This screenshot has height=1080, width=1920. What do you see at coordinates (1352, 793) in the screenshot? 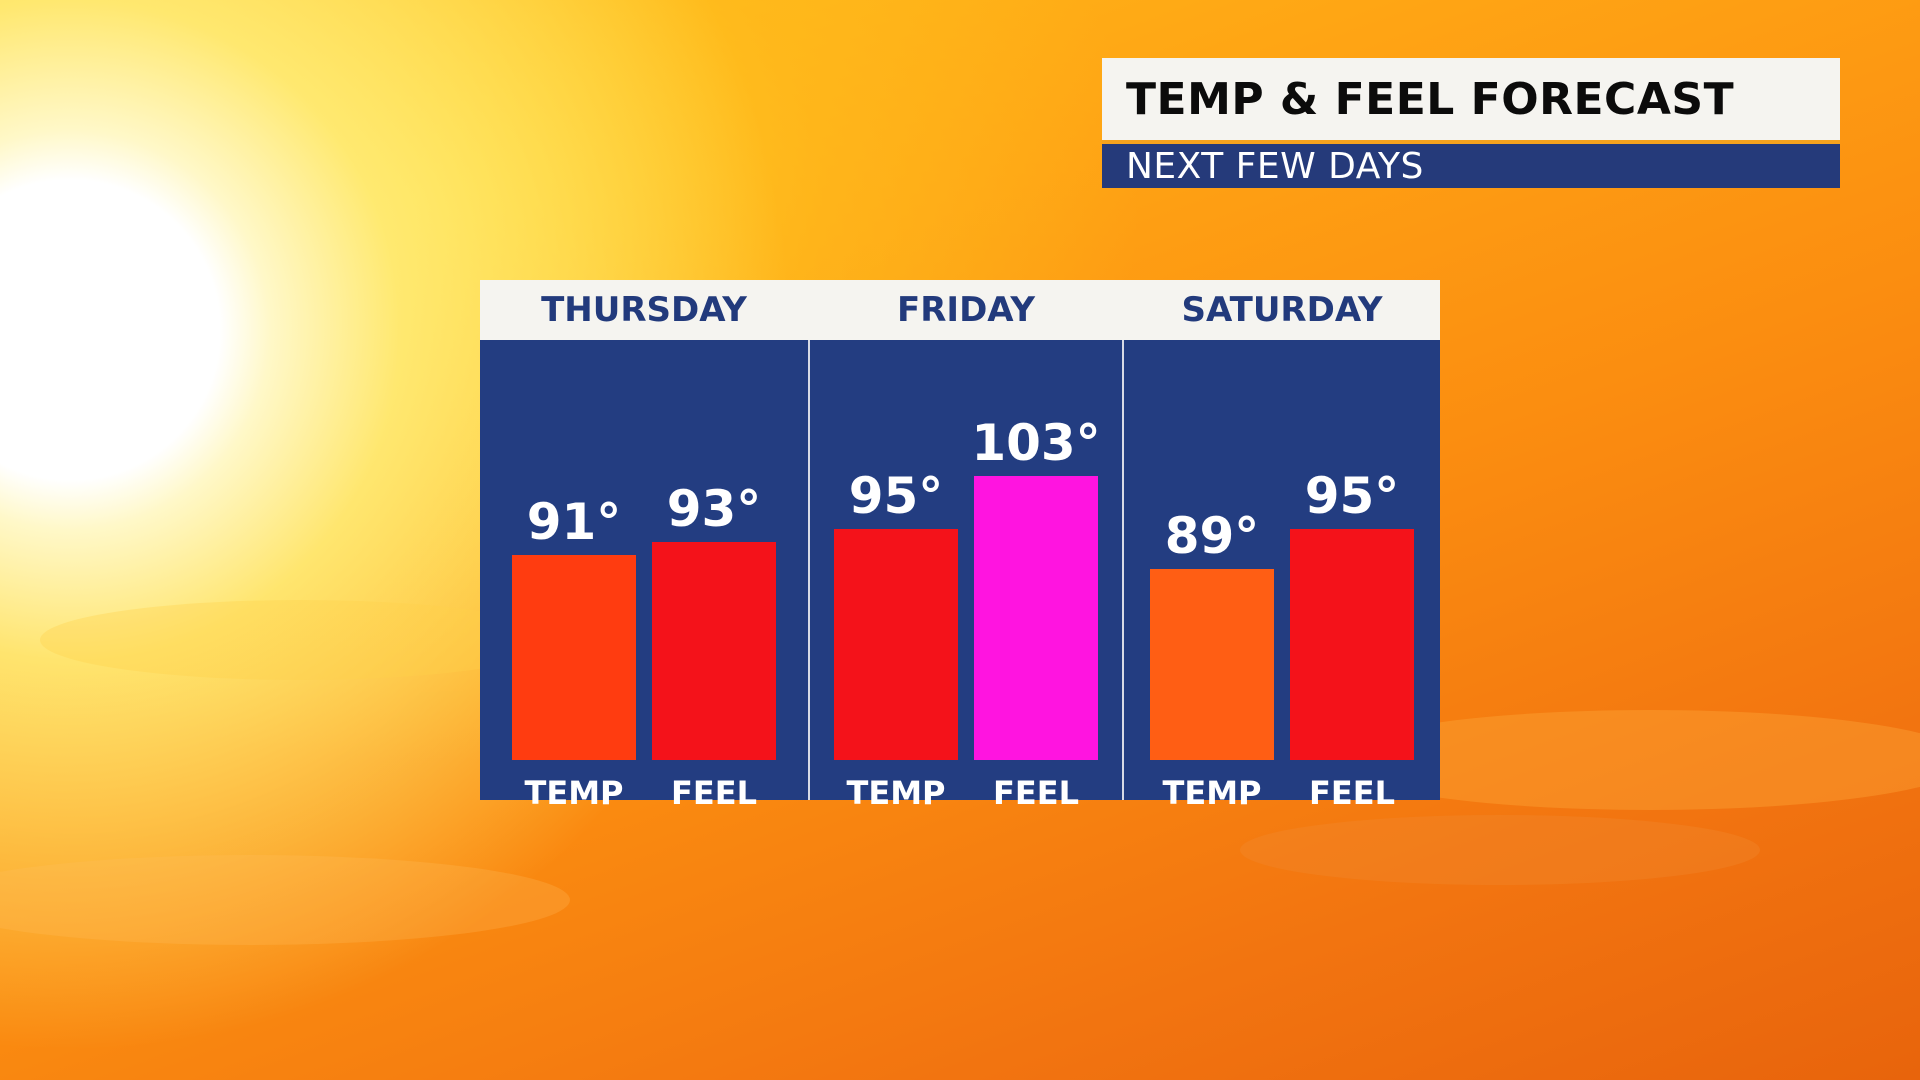
I see `category-label-saturday-feel: FEEL` at bounding box center [1352, 793].